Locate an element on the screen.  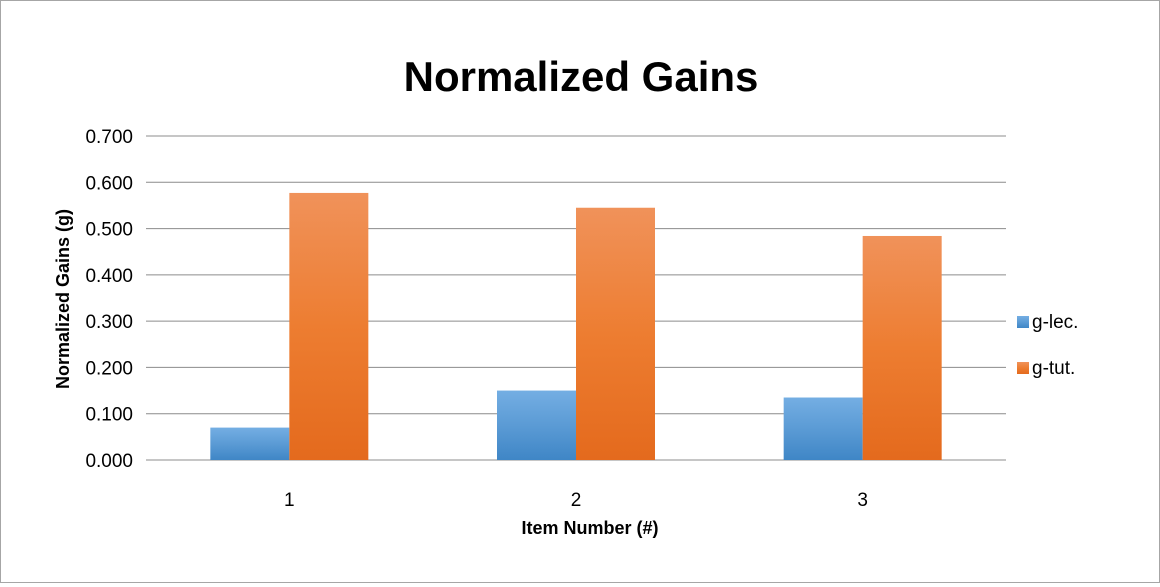
y-tick-label: 0.600 is located at coordinates (109, 183).